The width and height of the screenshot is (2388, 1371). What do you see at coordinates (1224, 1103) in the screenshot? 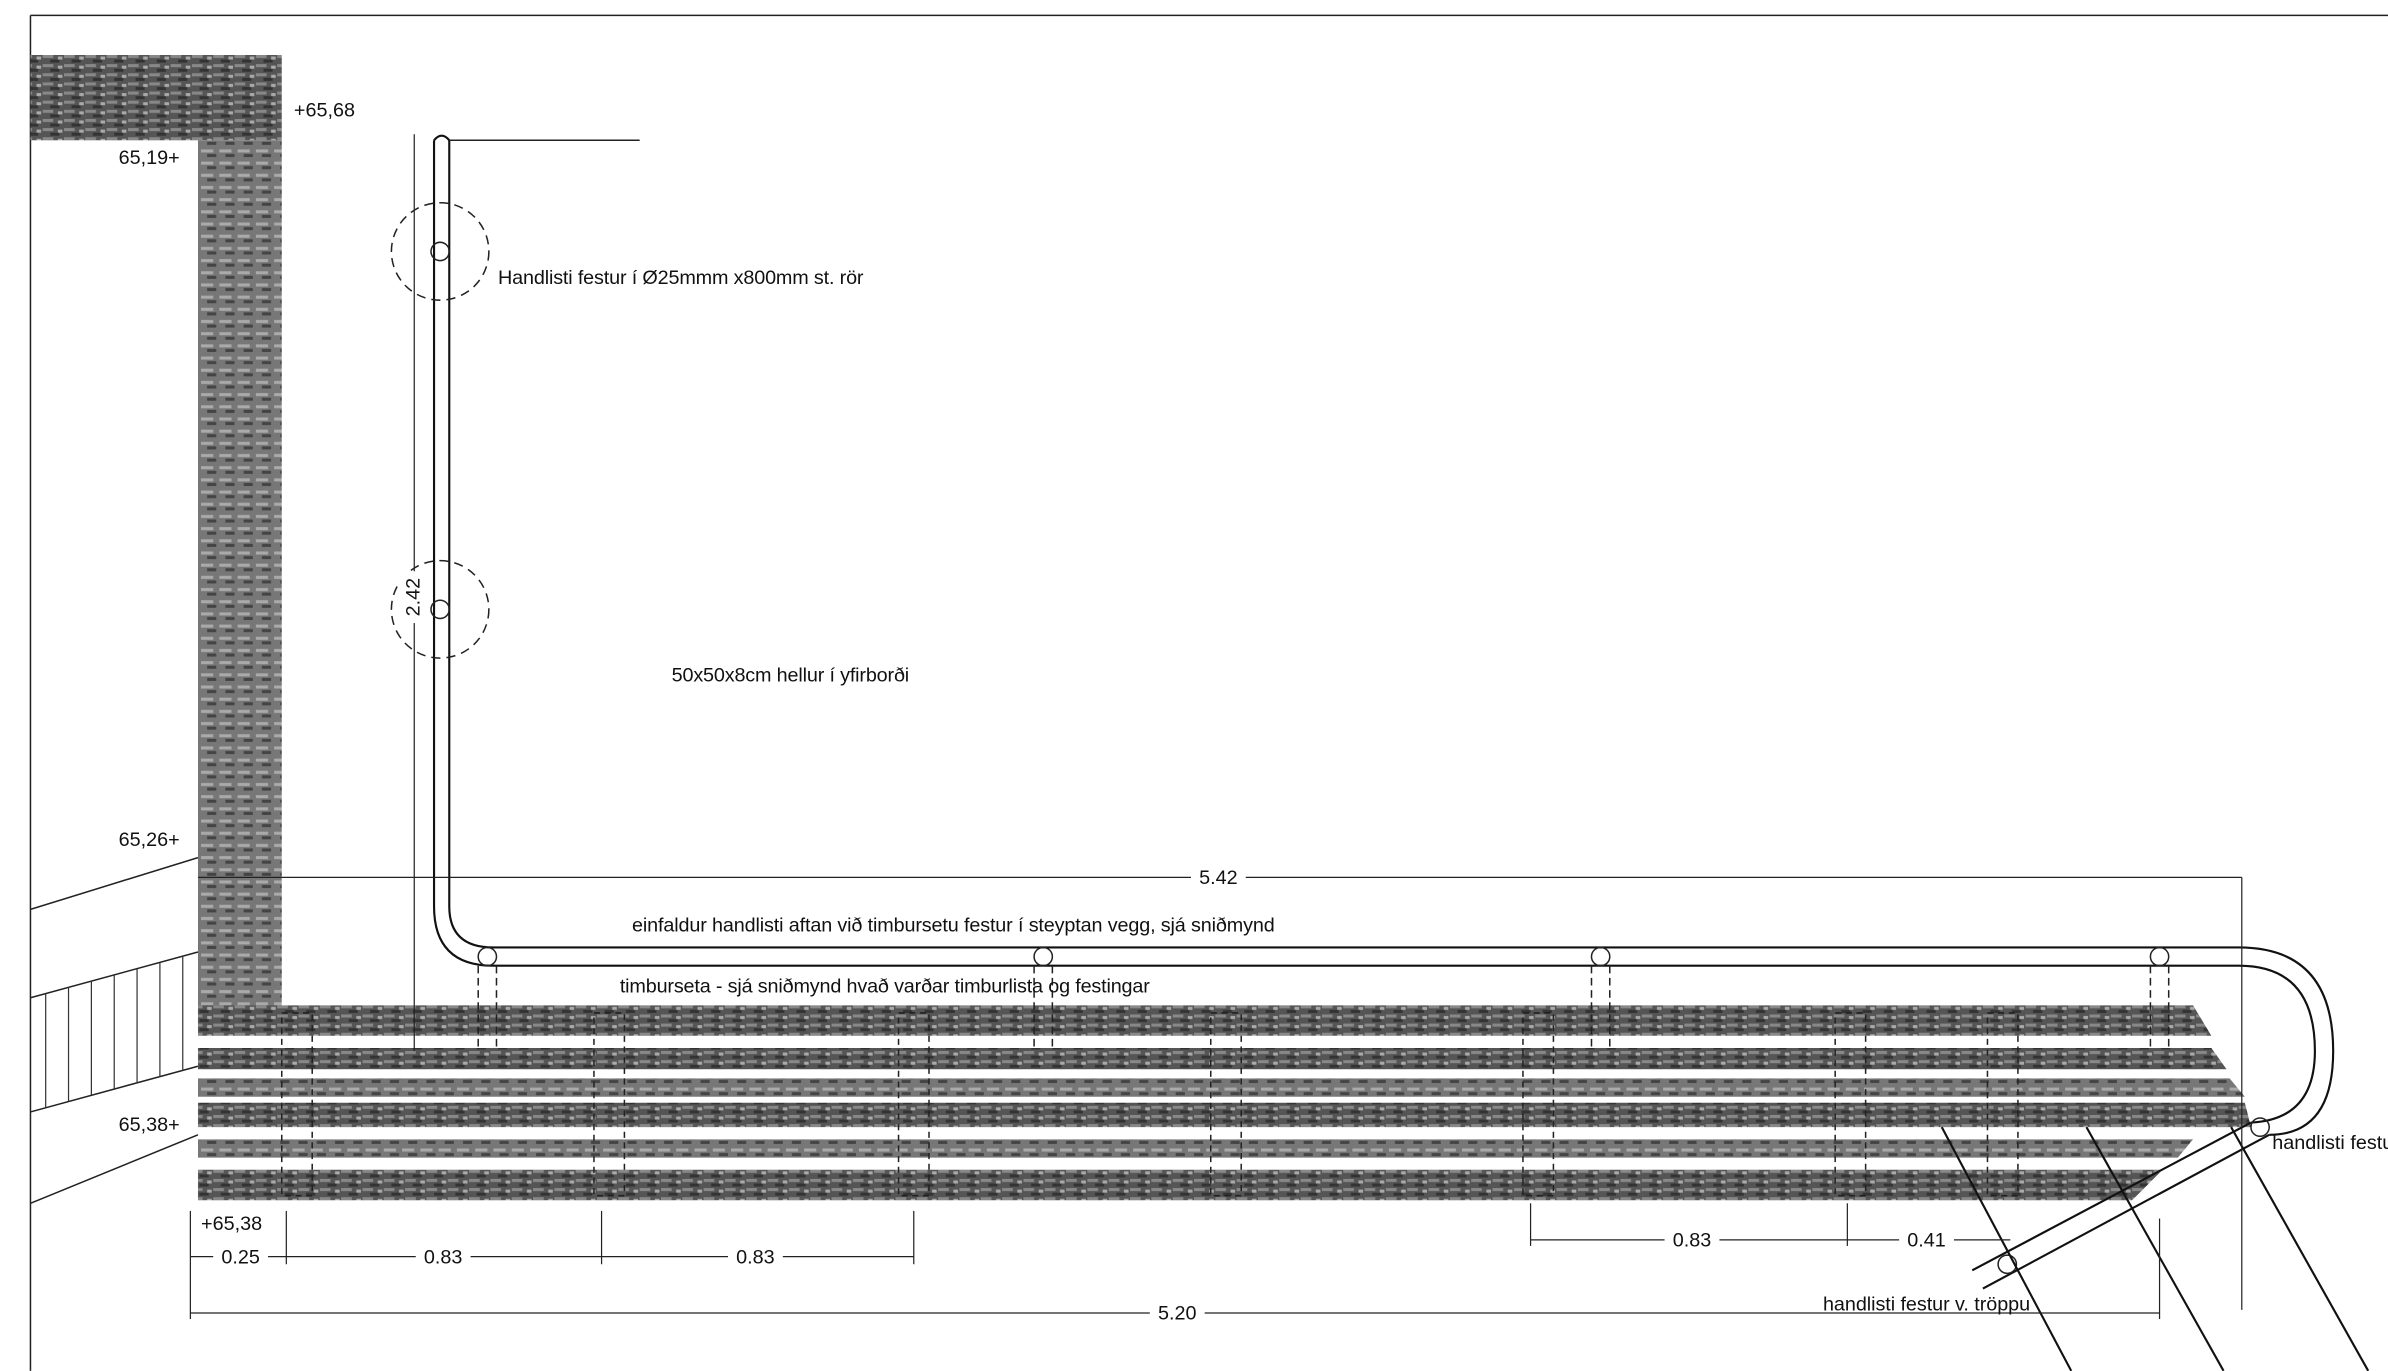
I see `bench` at bounding box center [1224, 1103].